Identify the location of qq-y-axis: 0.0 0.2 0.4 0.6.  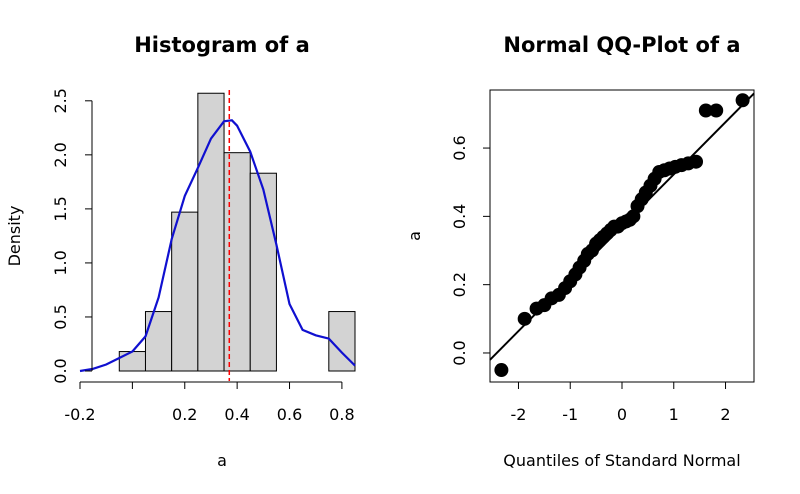
(470, 250).